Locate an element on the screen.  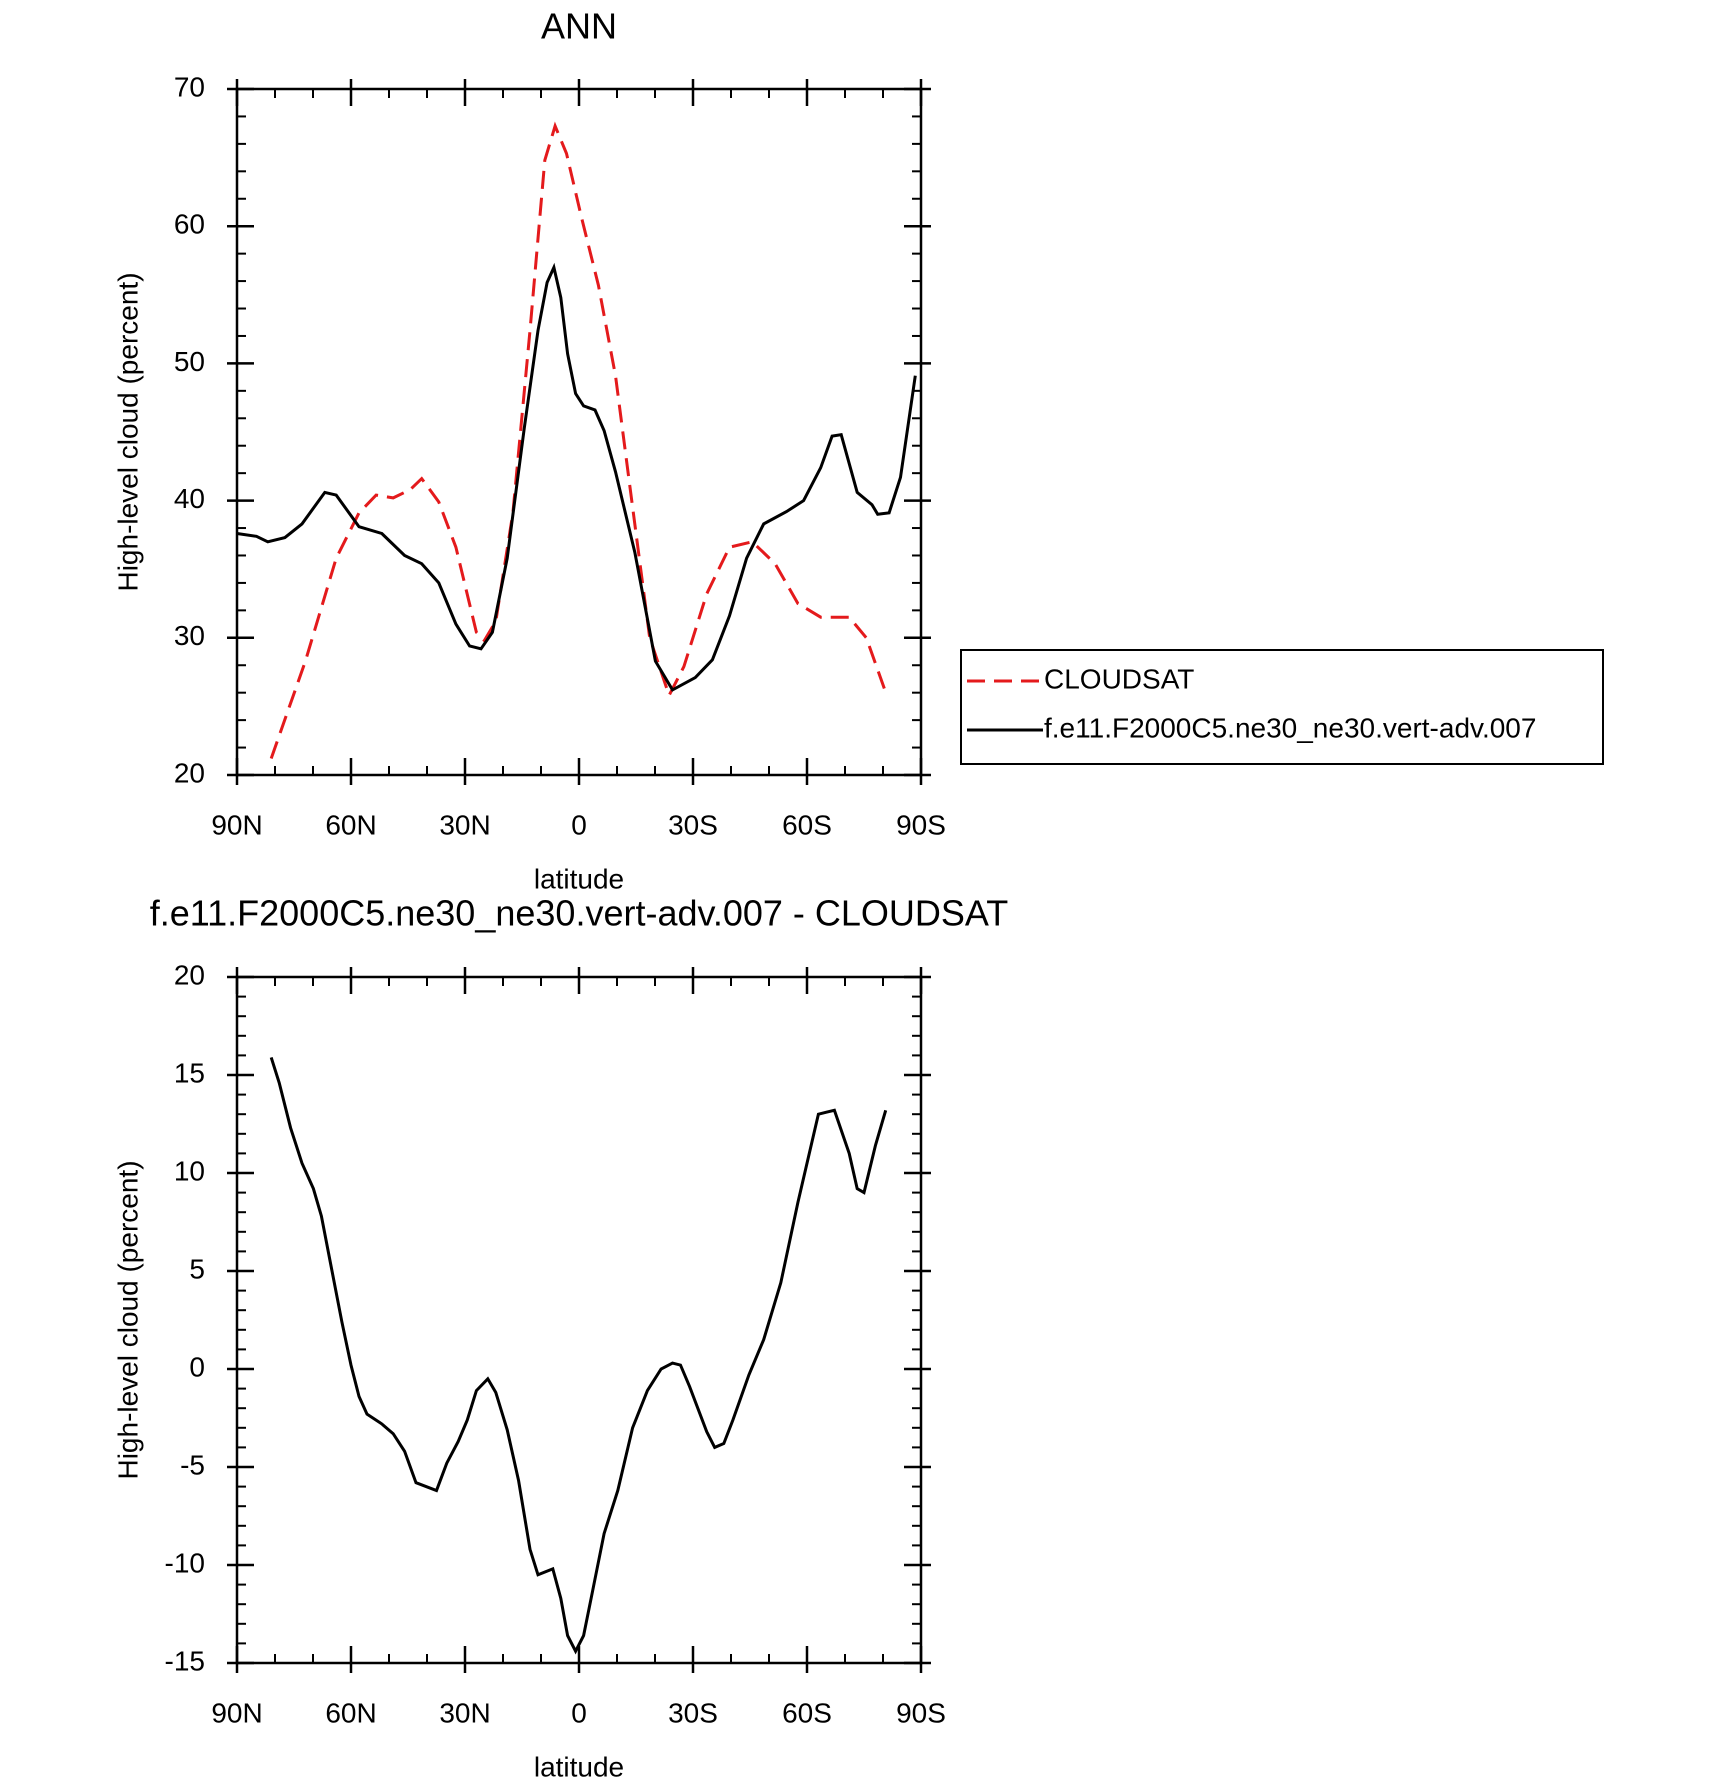
y-tick-label: -10 is located at coordinates (185, 1562).